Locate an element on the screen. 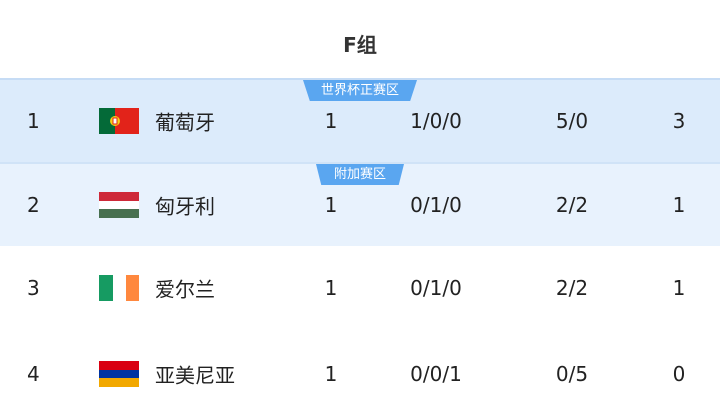  zone-badge: 世界杯正赛区 is located at coordinates (360, 90).